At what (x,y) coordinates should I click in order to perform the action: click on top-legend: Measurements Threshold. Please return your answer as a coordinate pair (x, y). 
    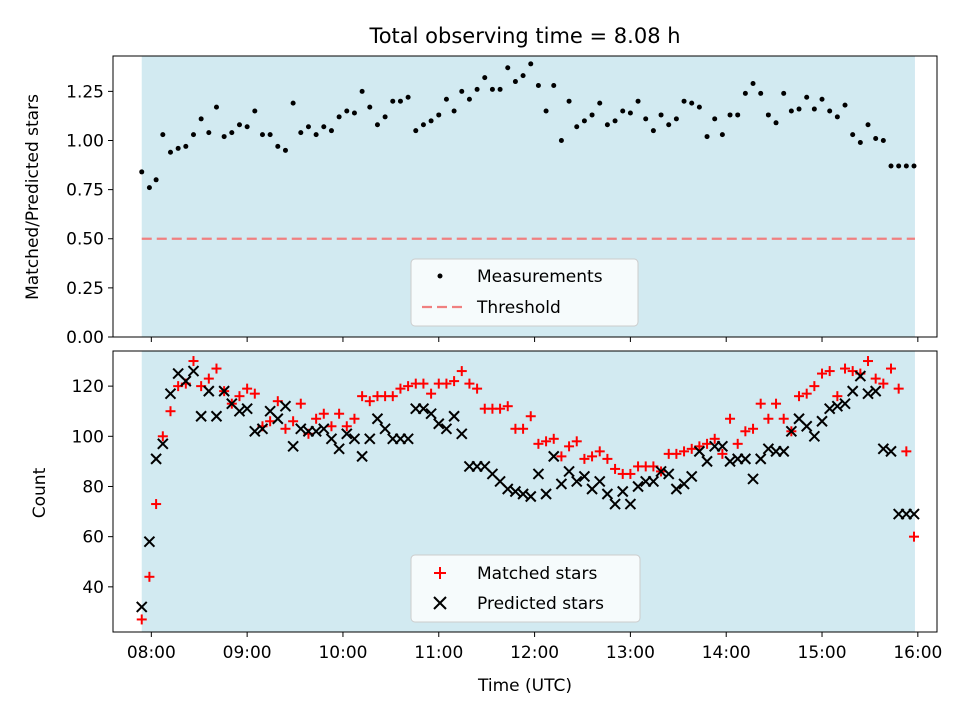
    Looking at the image, I should click on (524, 292).